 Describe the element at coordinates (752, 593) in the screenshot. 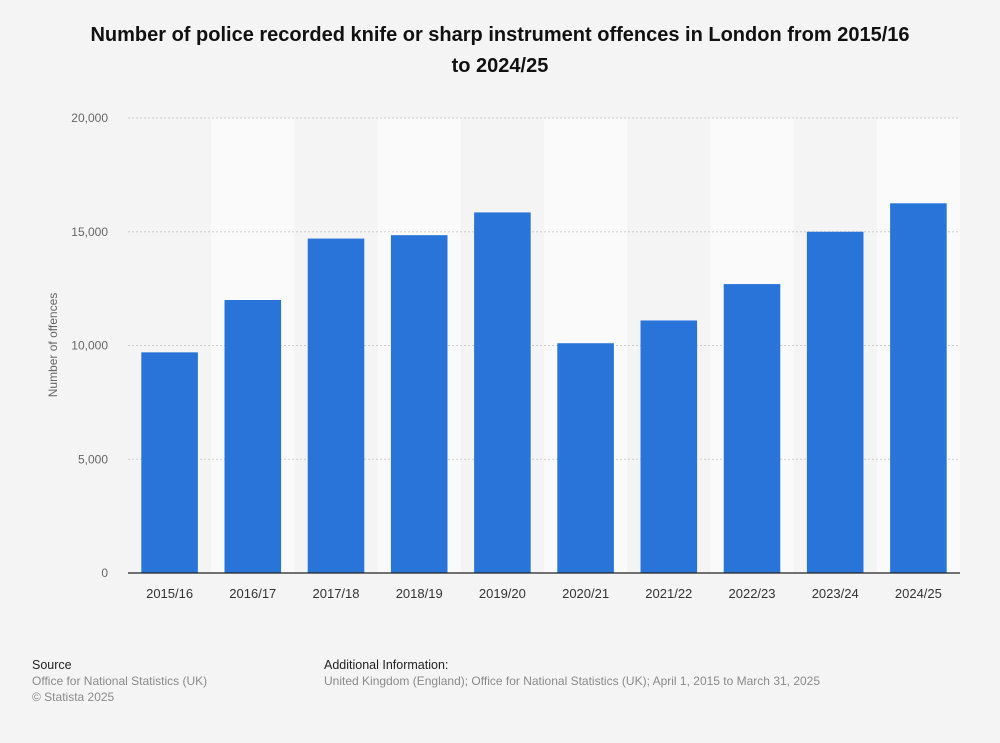

I see `x-tick-label: 2022/23` at that location.